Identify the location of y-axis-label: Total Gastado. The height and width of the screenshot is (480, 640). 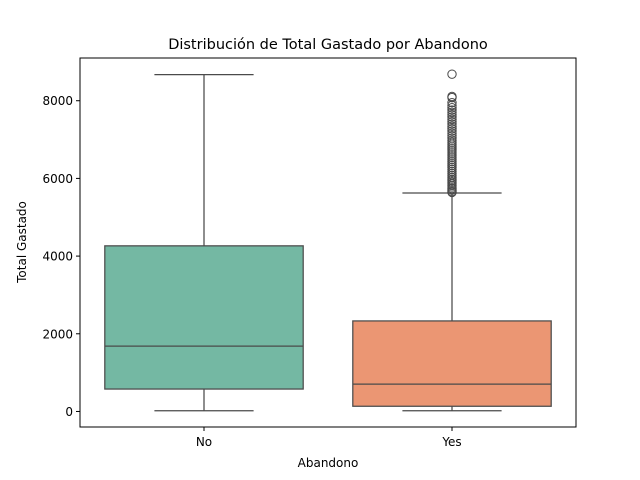
(22, 242).